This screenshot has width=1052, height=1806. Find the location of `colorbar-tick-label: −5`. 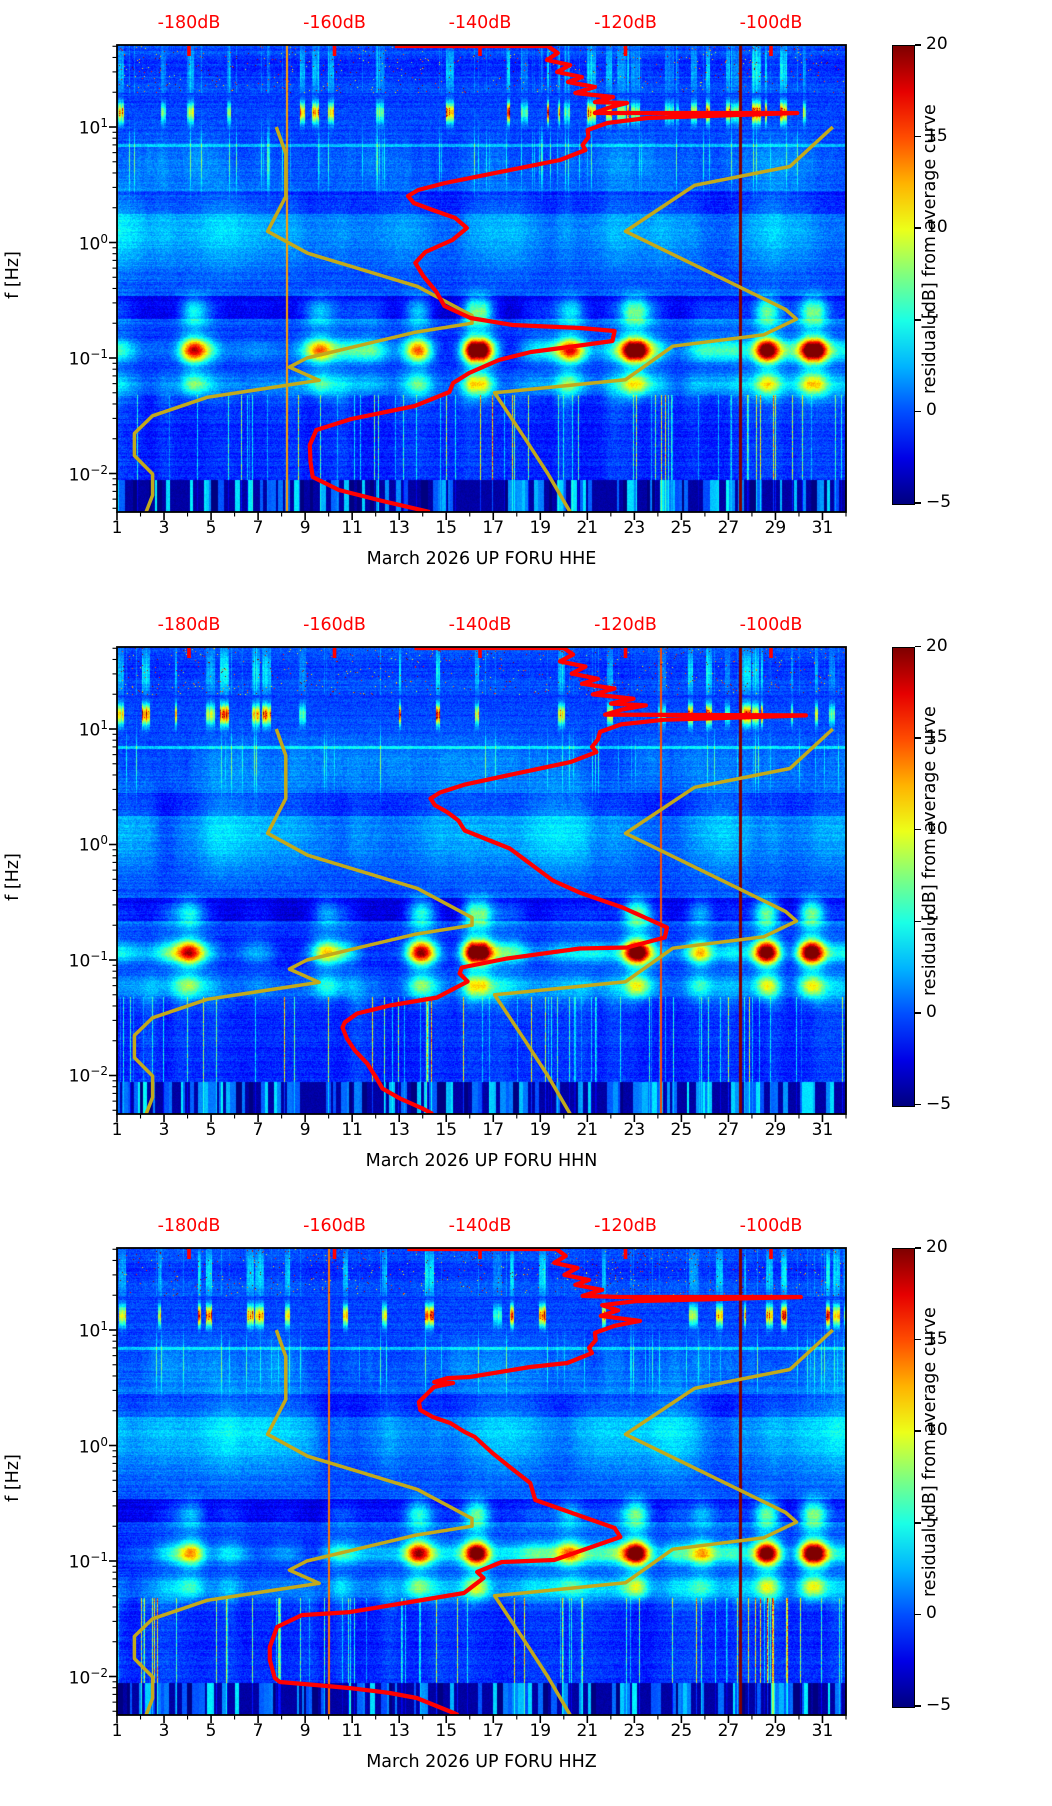

colorbar-tick-label: −5 is located at coordinates (939, 1103).